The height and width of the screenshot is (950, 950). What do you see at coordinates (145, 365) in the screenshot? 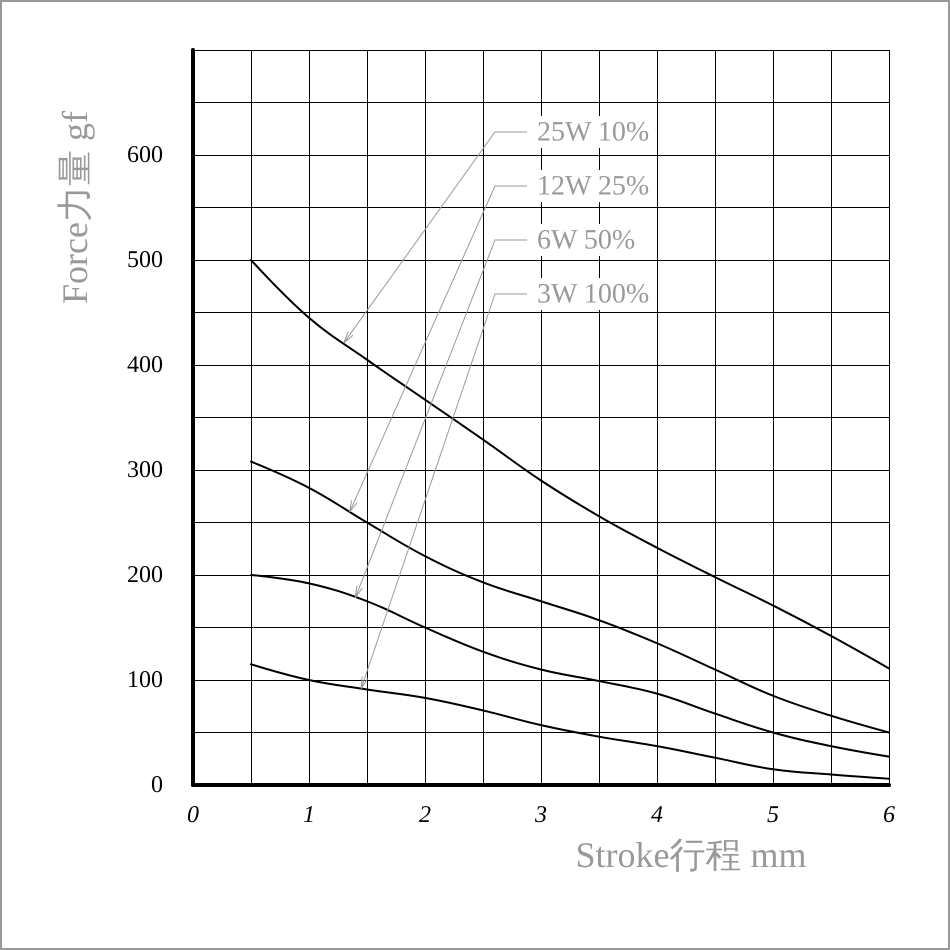
I see `y-tick-label: 400` at bounding box center [145, 365].